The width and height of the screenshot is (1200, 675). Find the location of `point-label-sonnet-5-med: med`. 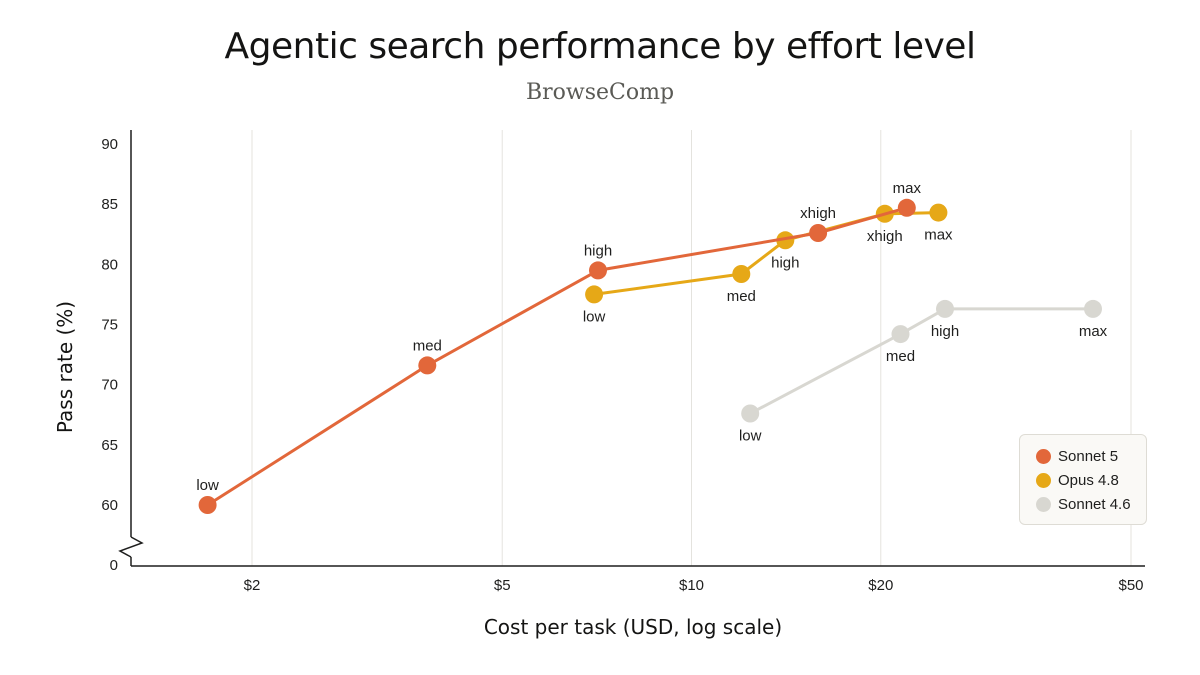

point-label-sonnet-5-med: med is located at coordinates (427, 345).